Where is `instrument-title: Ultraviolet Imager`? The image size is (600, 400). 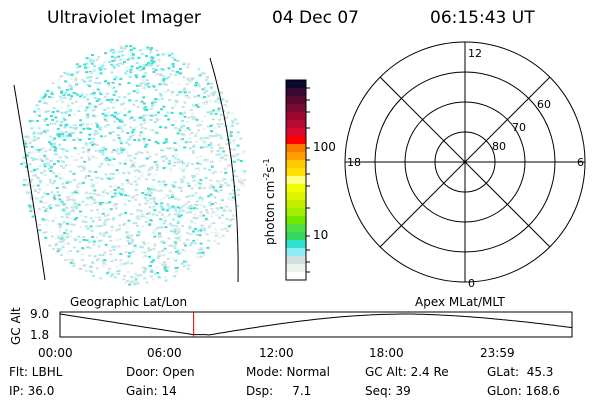 instrument-title: Ultraviolet Imager is located at coordinates (124, 18).